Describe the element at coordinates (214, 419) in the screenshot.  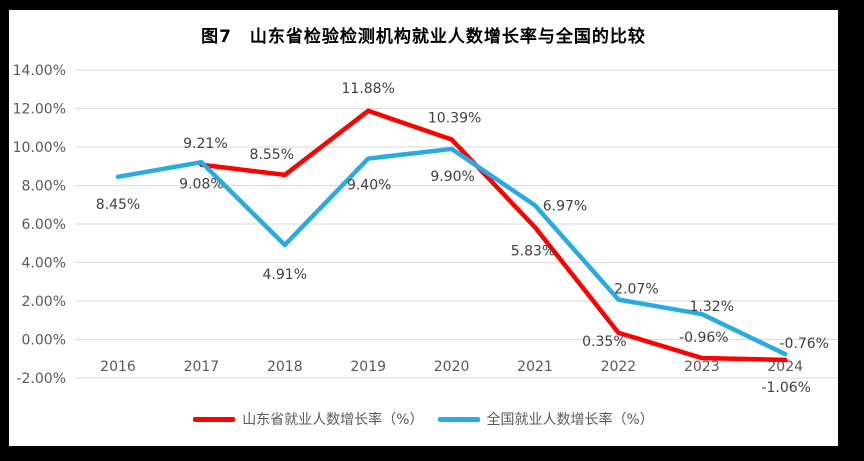
I see `legend-swatch-red-line` at that location.